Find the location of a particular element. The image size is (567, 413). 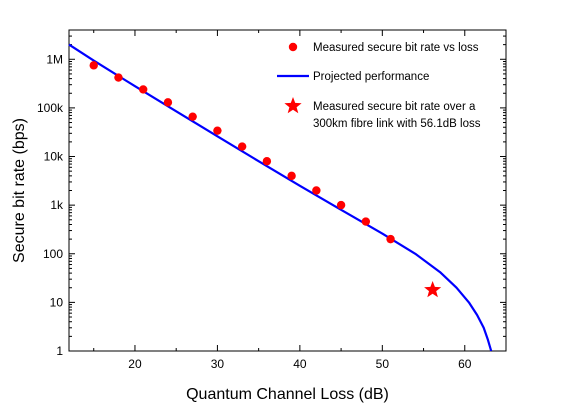

legend-circle-marker is located at coordinates (293, 47).